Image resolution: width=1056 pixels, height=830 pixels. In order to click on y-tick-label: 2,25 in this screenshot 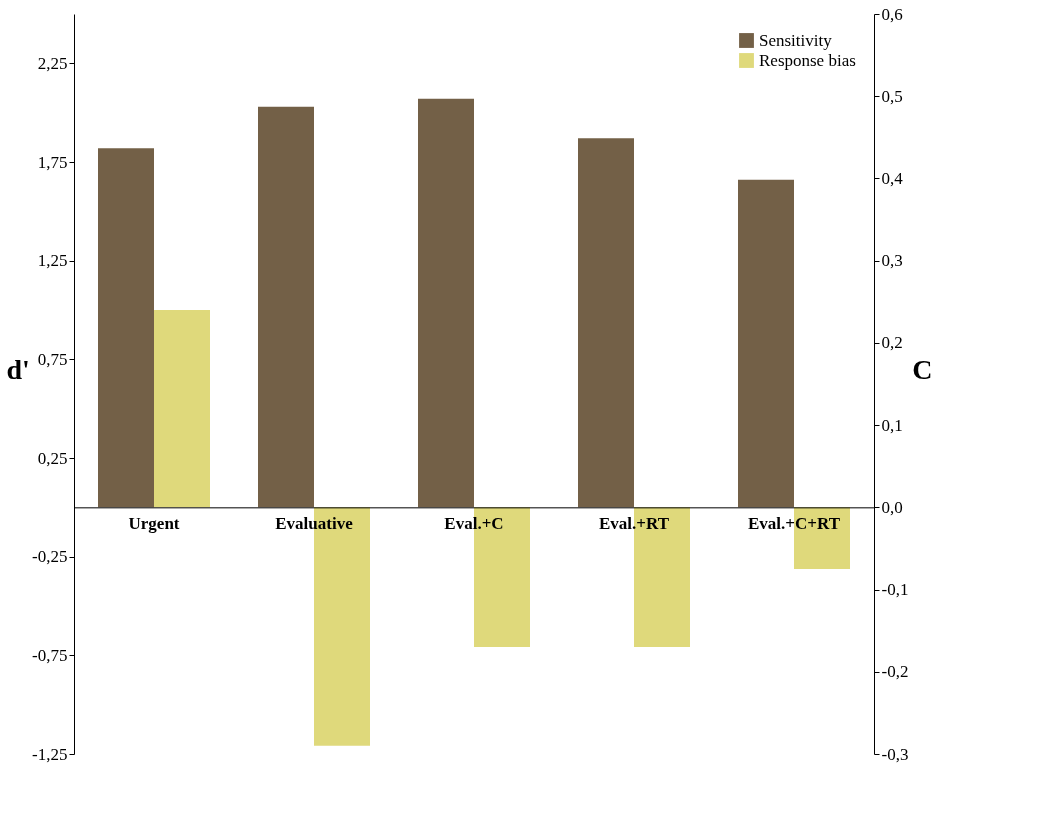, I will do `click(52, 63)`.